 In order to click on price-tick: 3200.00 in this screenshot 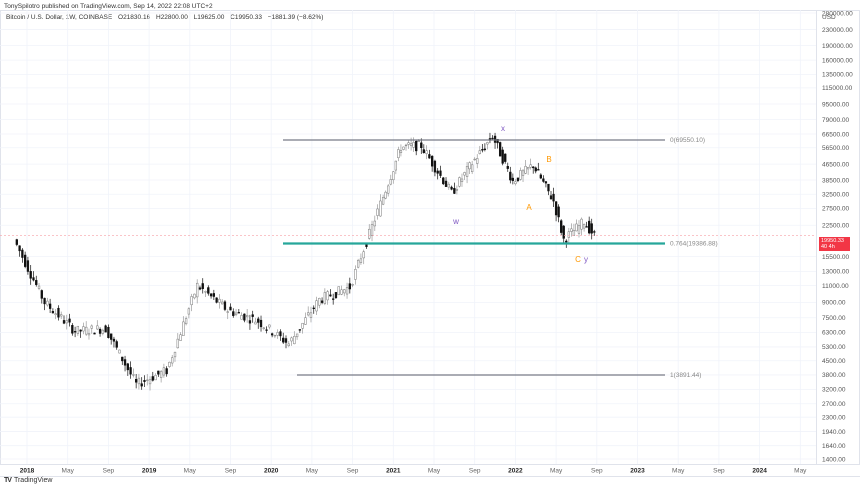, I will do `click(834, 390)`.